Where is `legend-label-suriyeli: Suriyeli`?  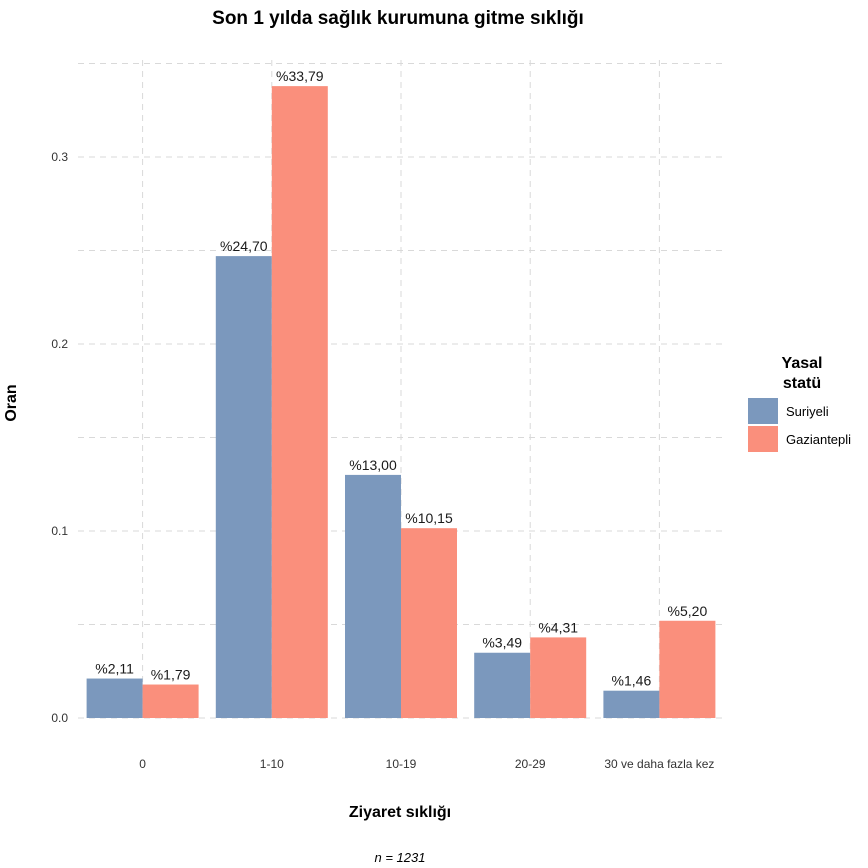
legend-label-suriyeli: Suriyeli is located at coordinates (807, 411).